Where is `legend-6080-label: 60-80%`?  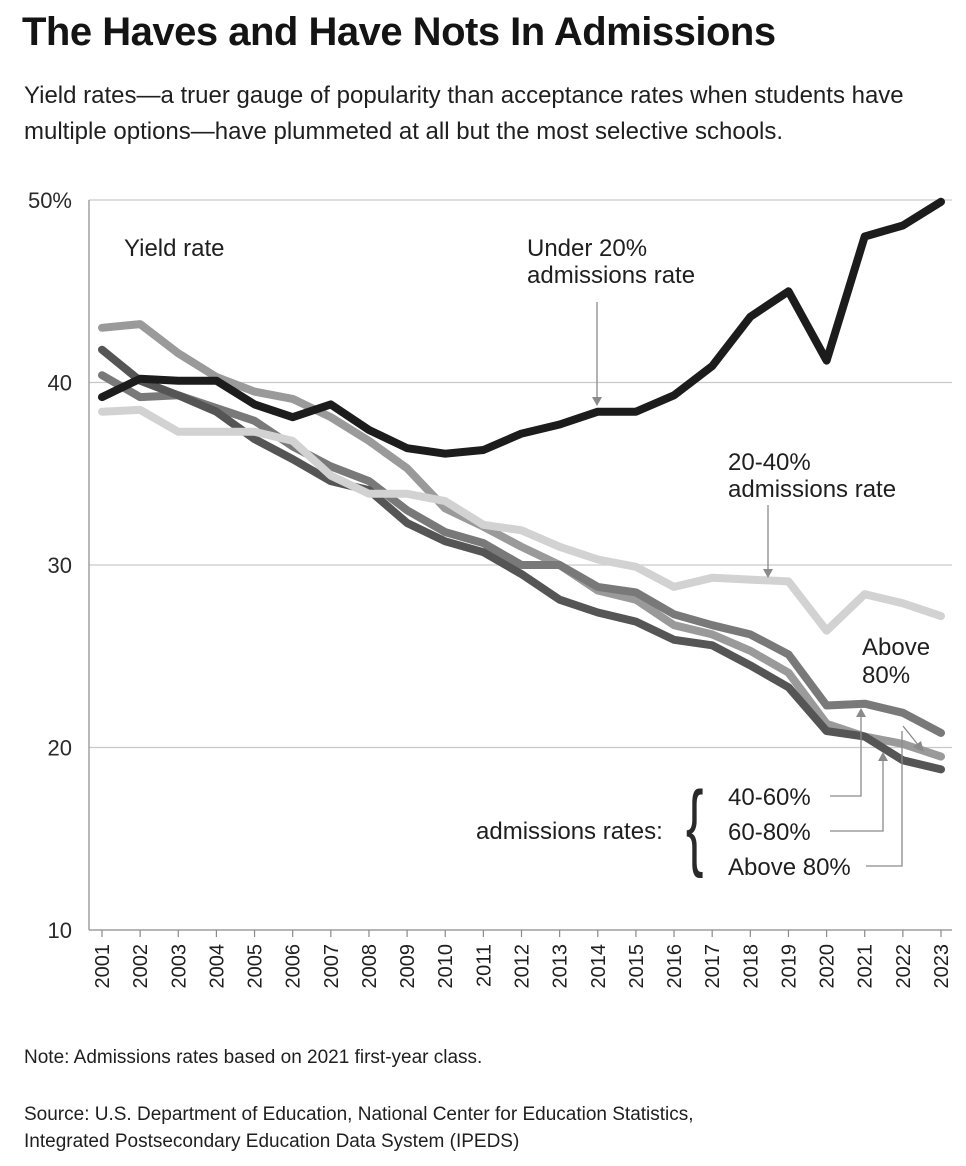
legend-6080-label: 60-80% is located at coordinates (769, 832).